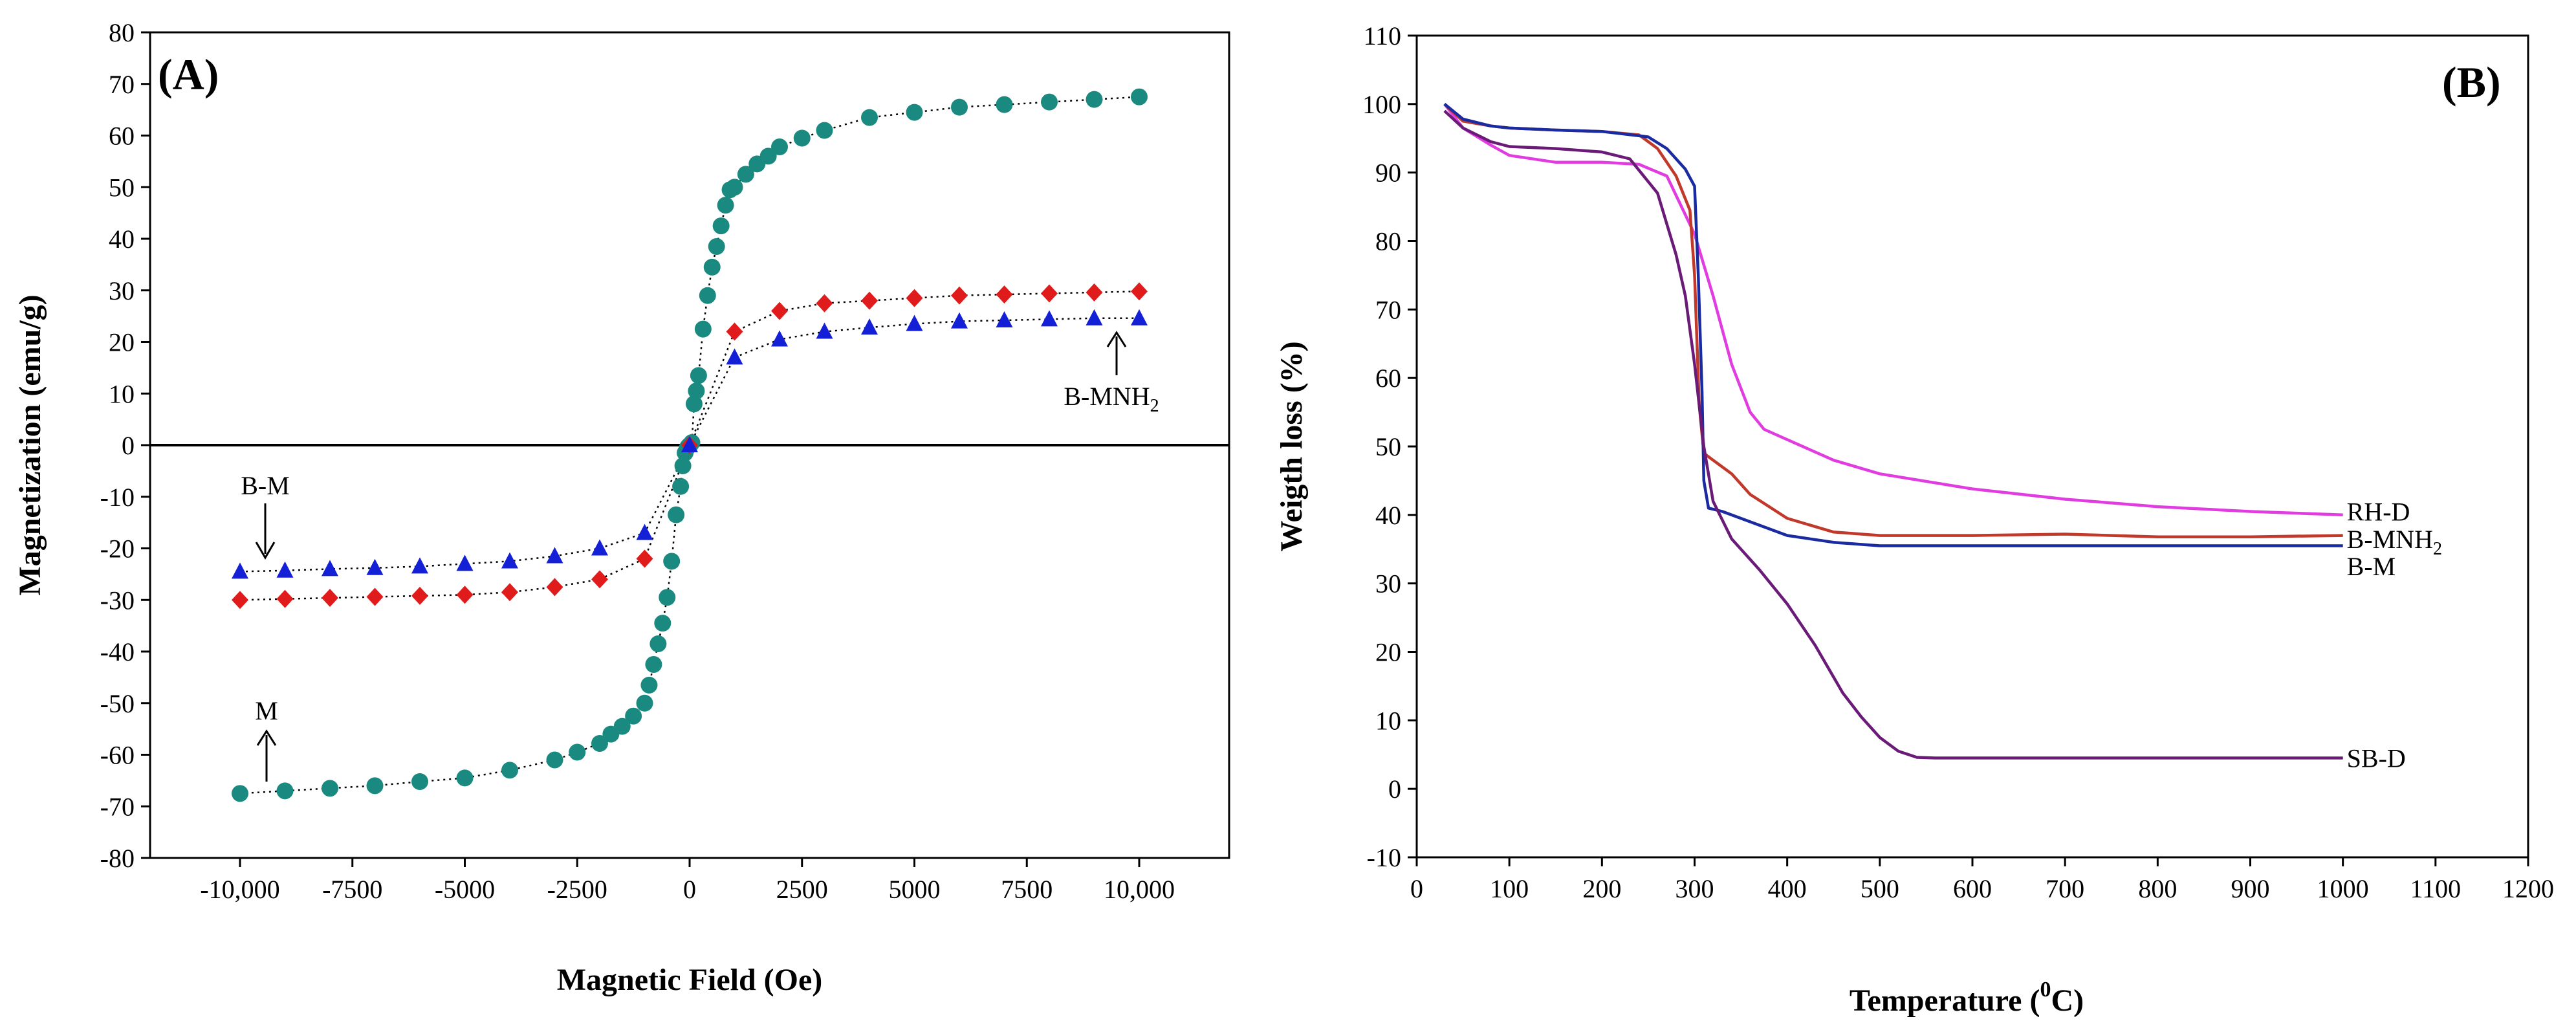 The height and width of the screenshot is (1032, 2576). What do you see at coordinates (117, 652) in the screenshot?
I see `y-tick-label: -40` at bounding box center [117, 652].